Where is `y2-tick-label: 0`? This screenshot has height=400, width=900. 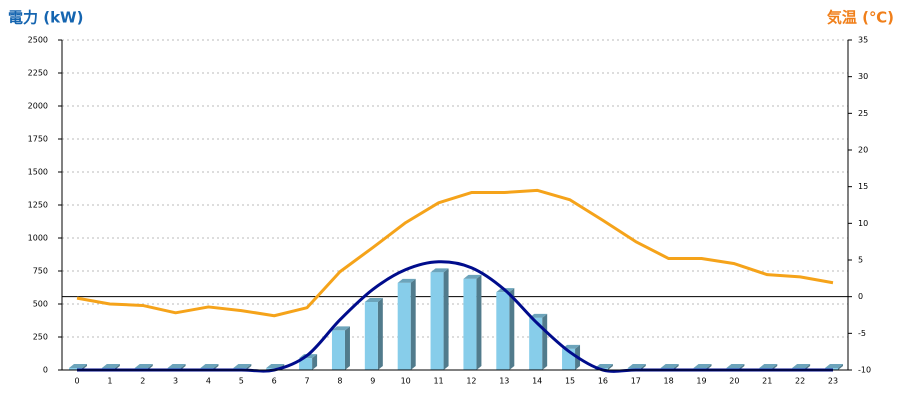 y2-tick-label: 0 is located at coordinates (860, 296).